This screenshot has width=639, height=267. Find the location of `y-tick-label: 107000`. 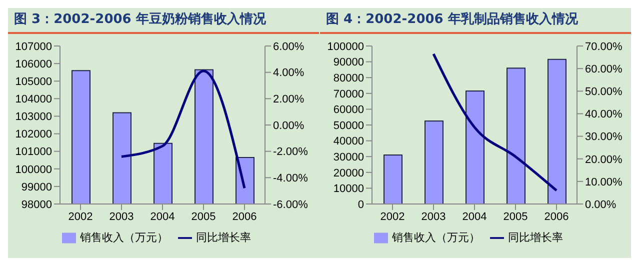

y-tick-label: 107000 is located at coordinates (33, 46).